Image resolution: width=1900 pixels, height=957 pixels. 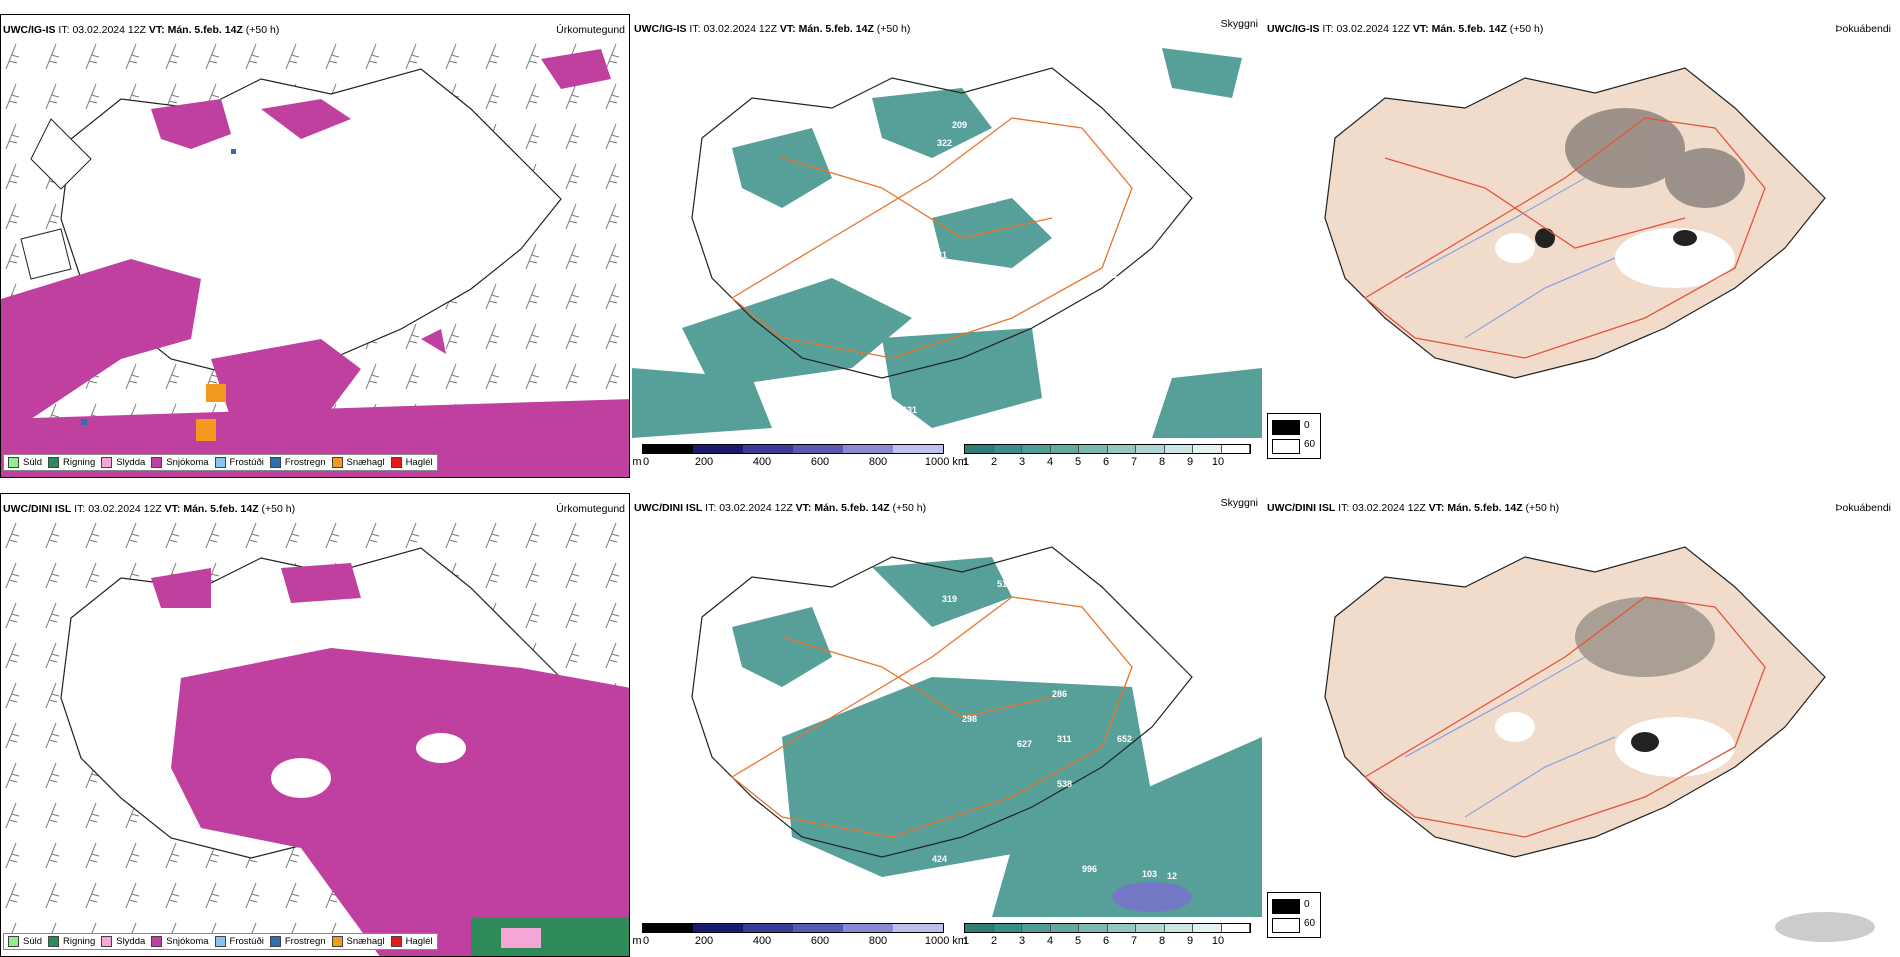 I want to click on value-label: 631, so click(x=909, y=410).